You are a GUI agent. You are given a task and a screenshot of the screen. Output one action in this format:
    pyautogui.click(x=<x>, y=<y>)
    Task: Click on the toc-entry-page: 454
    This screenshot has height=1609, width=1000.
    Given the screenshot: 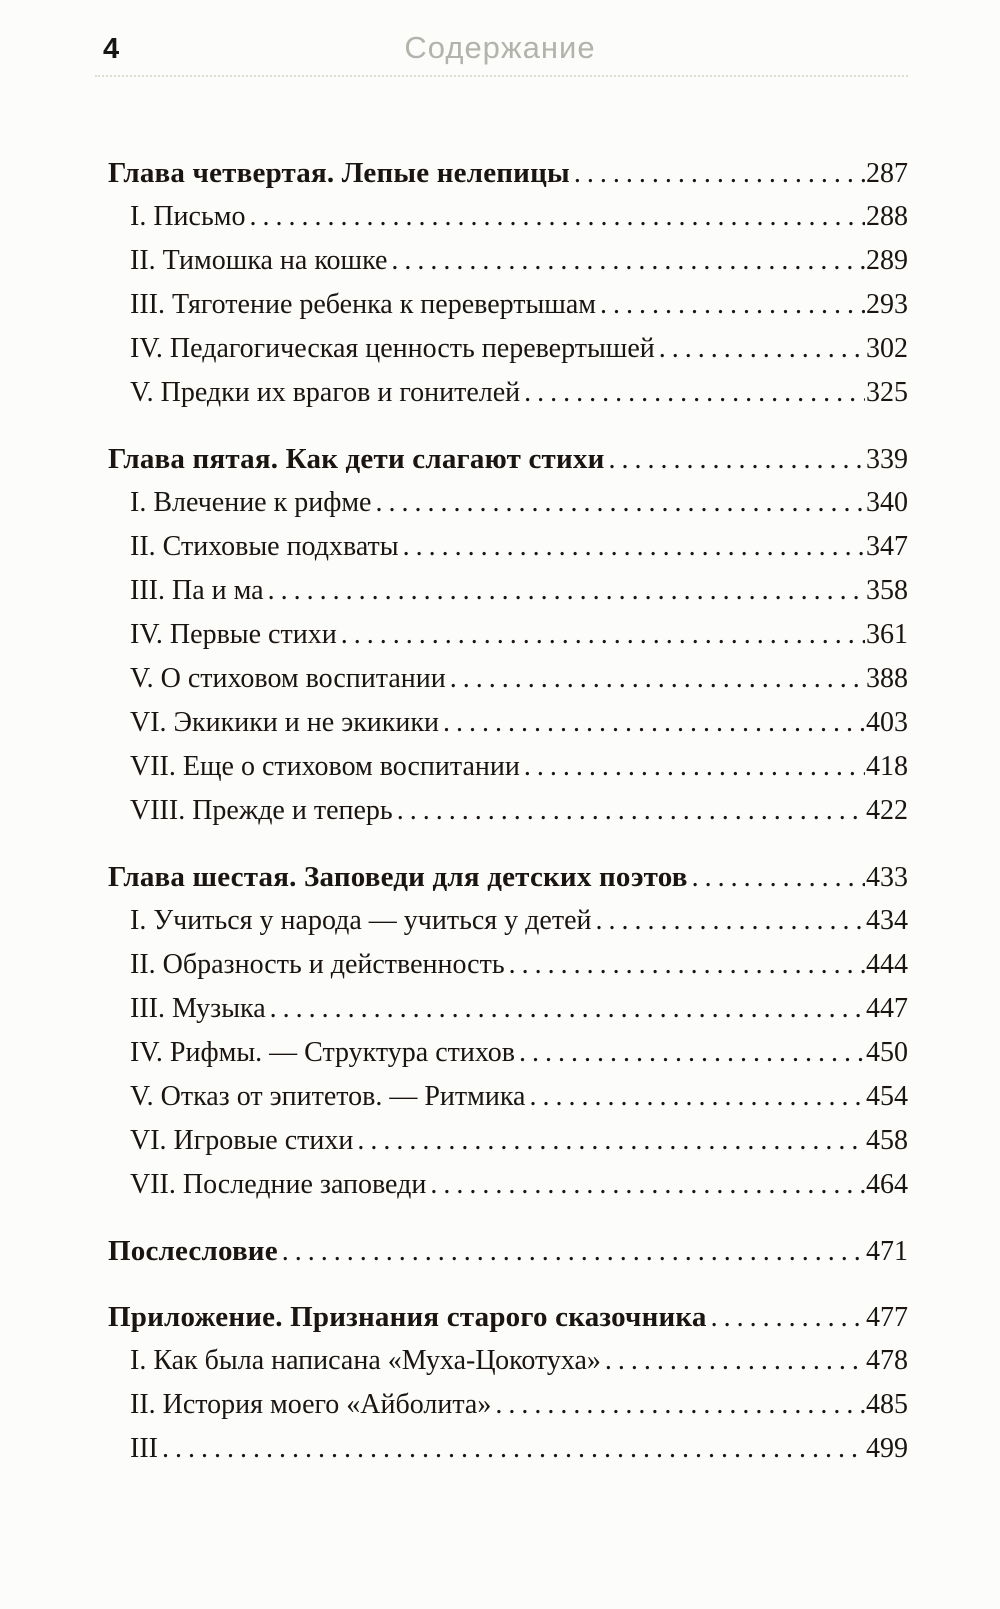 What is the action you would take?
    pyautogui.click(x=887, y=1096)
    